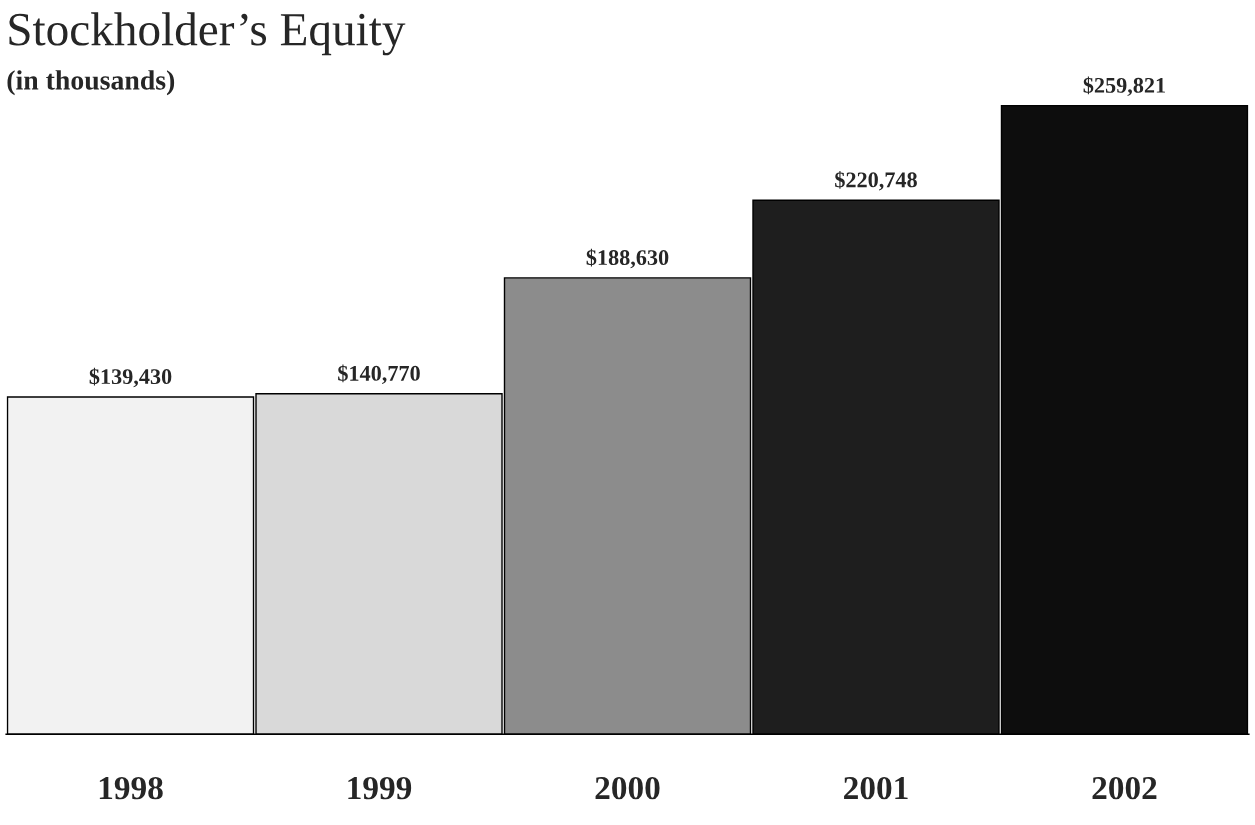  I want to click on x-tick-label: 2002, so click(1124, 788).